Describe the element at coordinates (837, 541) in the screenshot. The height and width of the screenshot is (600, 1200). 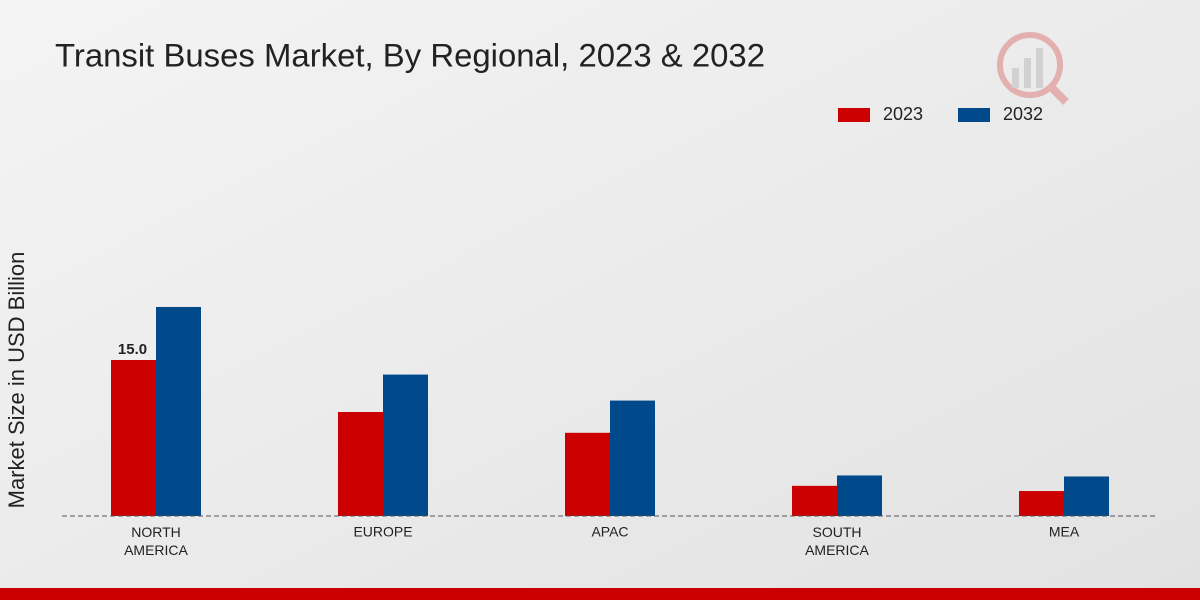
I see `x-tick-label: SOUTH AMERICA` at that location.